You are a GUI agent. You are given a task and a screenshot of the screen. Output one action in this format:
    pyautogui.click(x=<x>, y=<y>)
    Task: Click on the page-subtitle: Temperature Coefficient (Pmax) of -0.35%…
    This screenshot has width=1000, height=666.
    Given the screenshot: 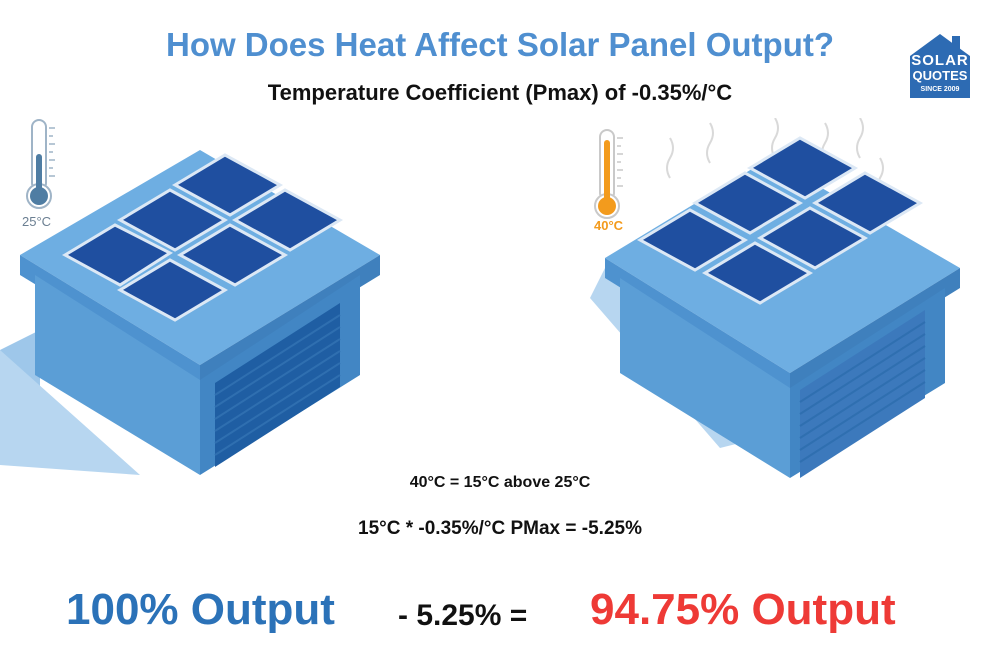 What is the action you would take?
    pyautogui.click(x=500, y=92)
    